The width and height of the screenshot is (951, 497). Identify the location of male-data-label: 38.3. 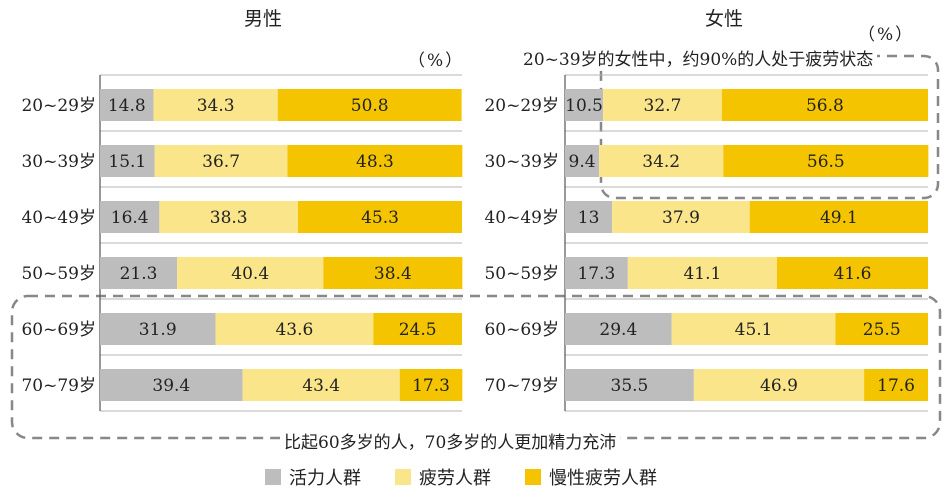
(229, 218).